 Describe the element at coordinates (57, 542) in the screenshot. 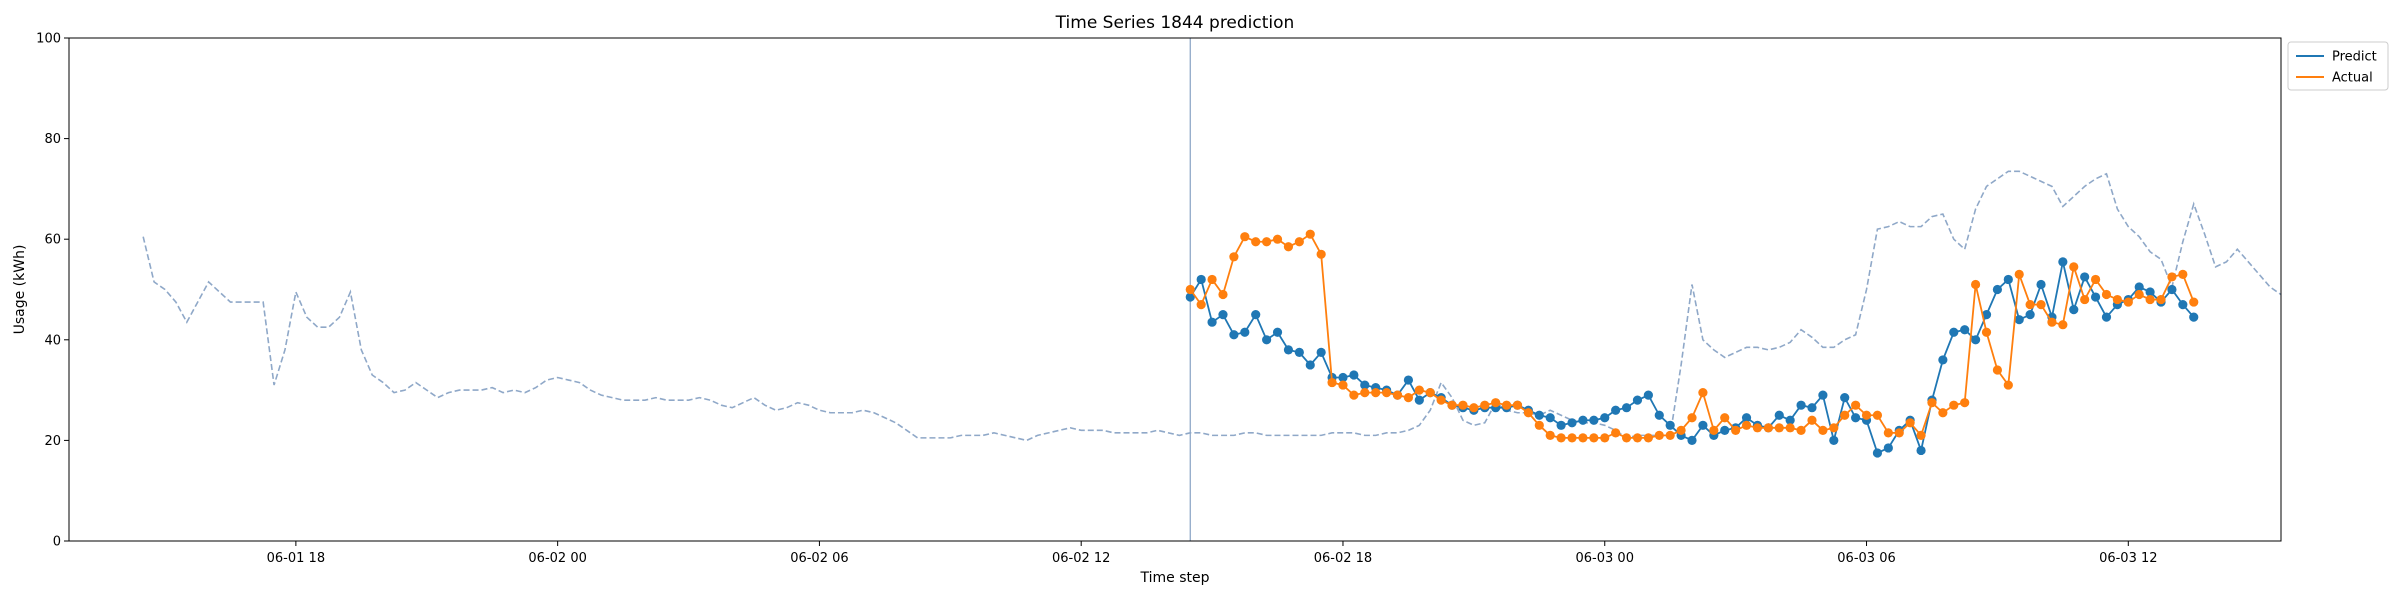

I see `y-tick-label: 0` at that location.